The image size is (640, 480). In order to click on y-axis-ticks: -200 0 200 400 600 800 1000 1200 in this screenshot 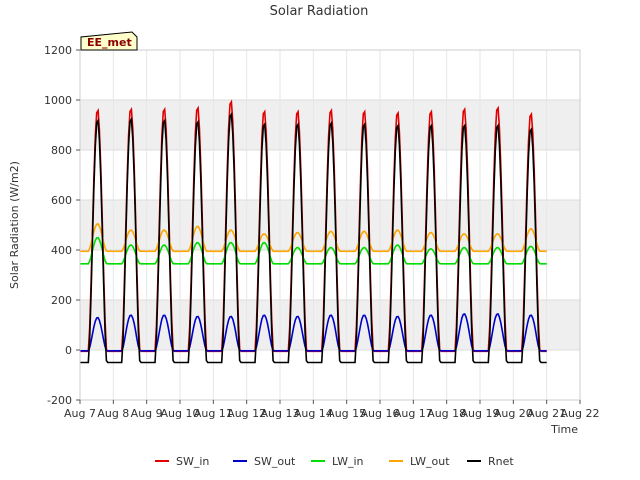, I will do `click(62, 225)`.